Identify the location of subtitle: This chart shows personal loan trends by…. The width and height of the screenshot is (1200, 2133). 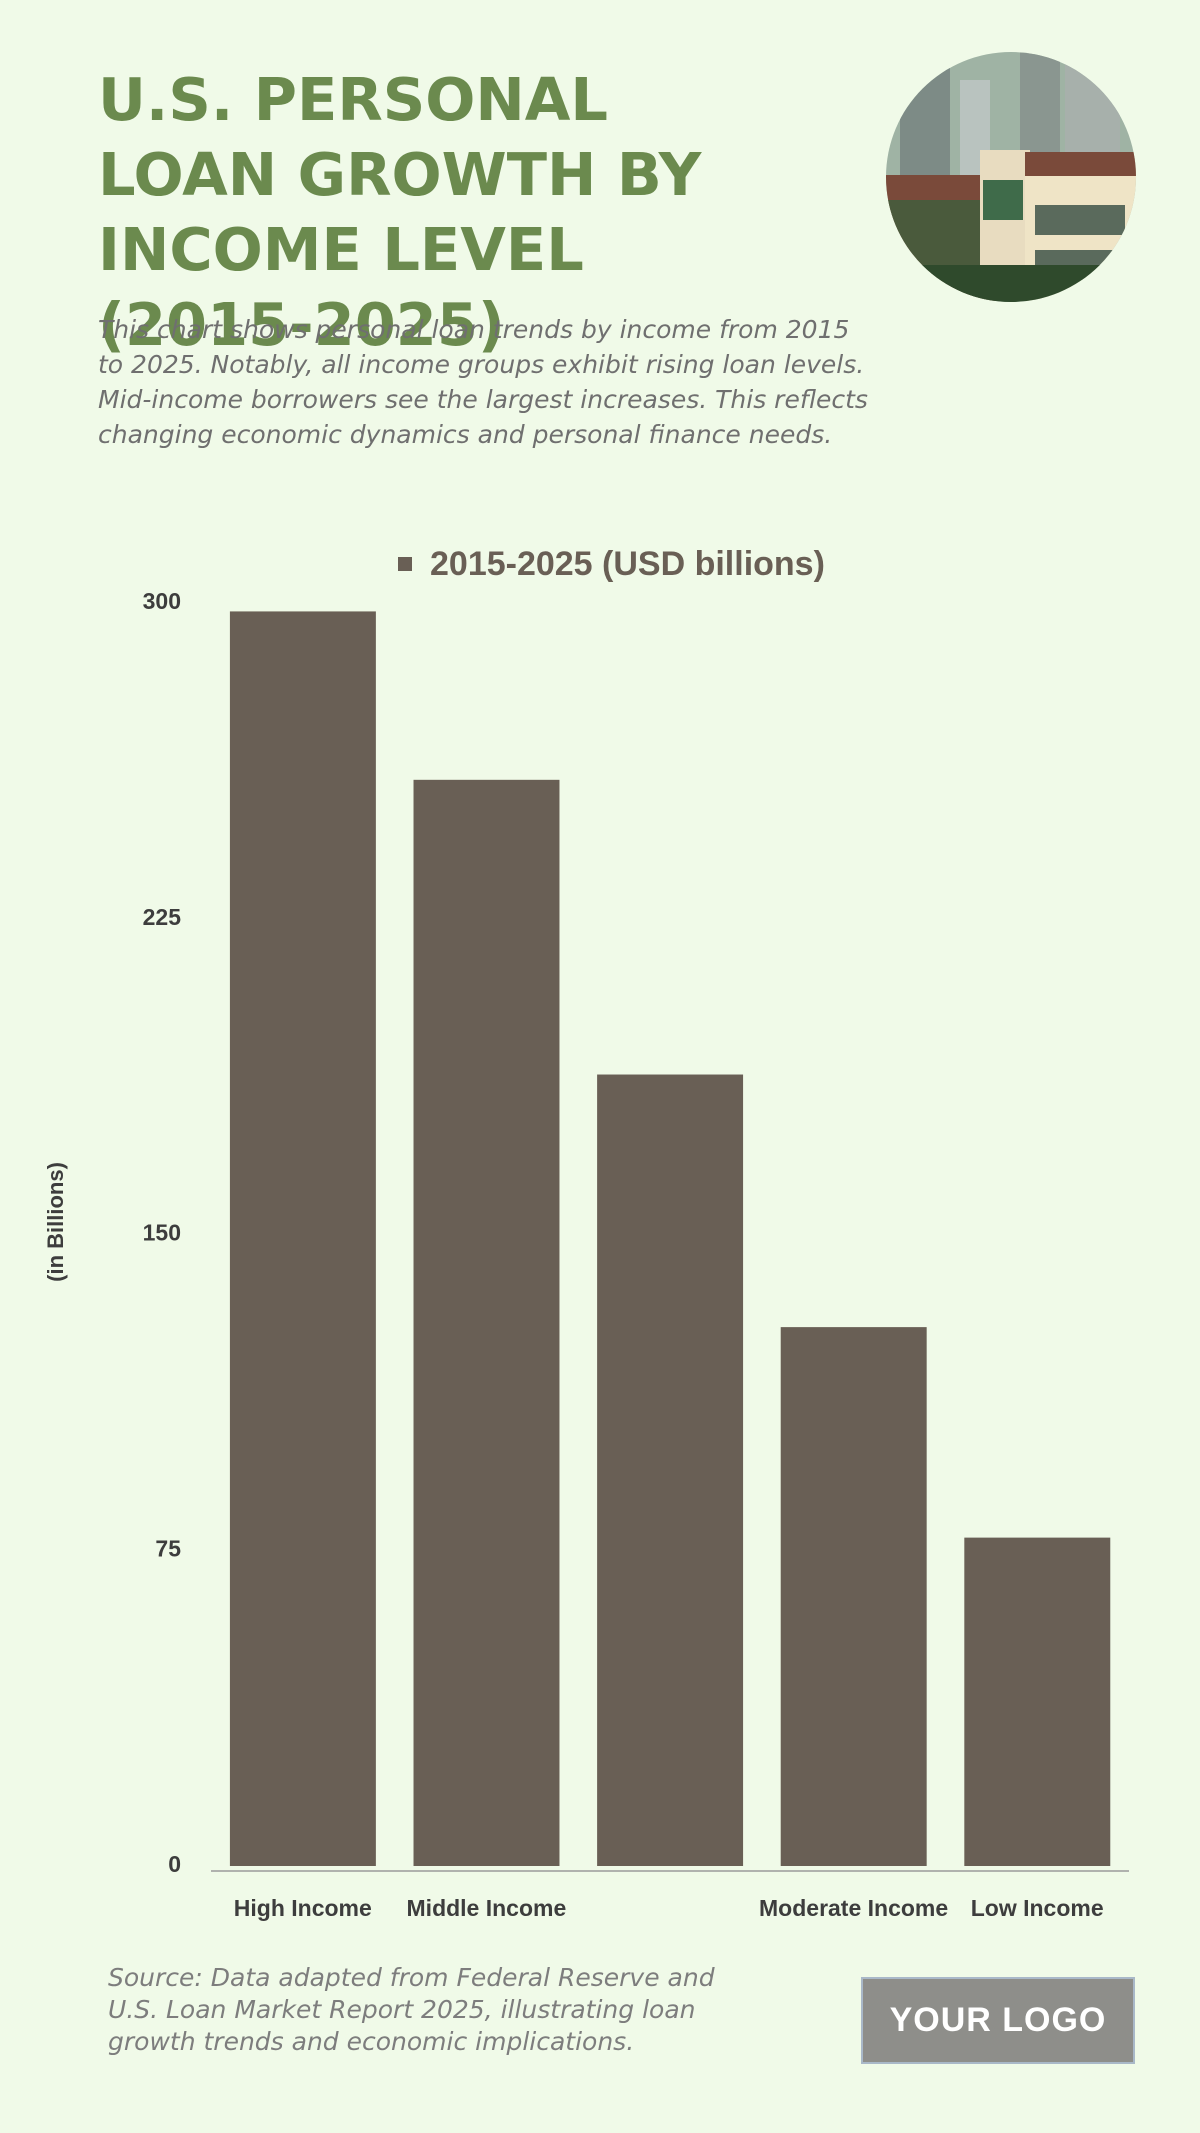
(483, 382).